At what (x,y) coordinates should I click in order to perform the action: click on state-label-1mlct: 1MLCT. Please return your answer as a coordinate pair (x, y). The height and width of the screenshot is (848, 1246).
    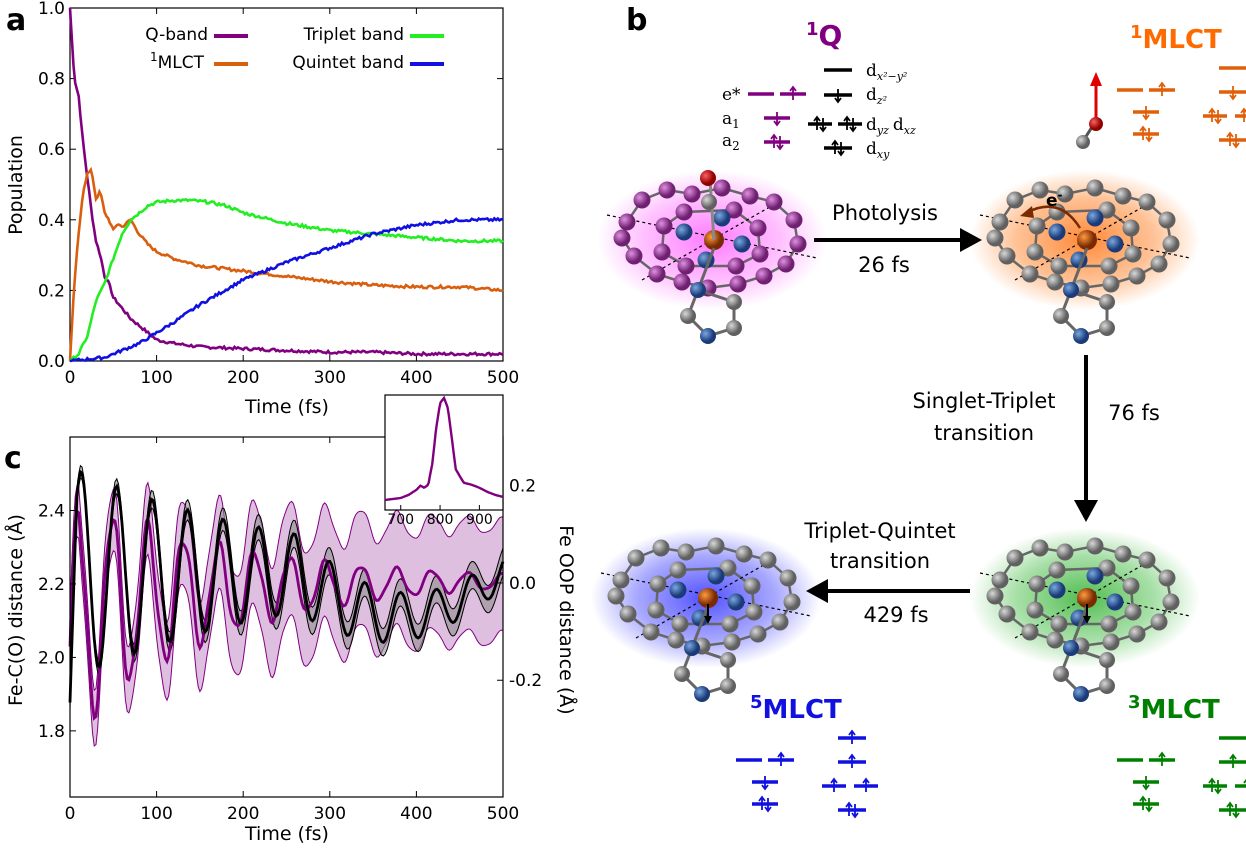
    Looking at the image, I should click on (1176, 38).